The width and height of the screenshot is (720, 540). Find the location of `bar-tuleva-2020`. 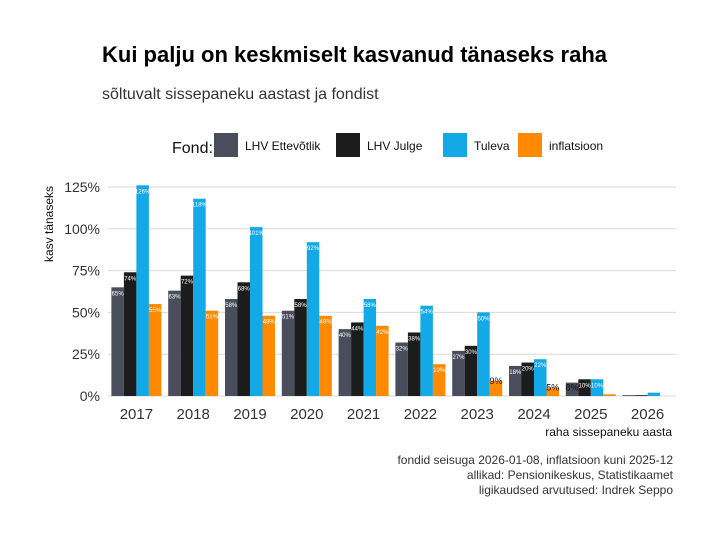

bar-tuleva-2020 is located at coordinates (313, 319).